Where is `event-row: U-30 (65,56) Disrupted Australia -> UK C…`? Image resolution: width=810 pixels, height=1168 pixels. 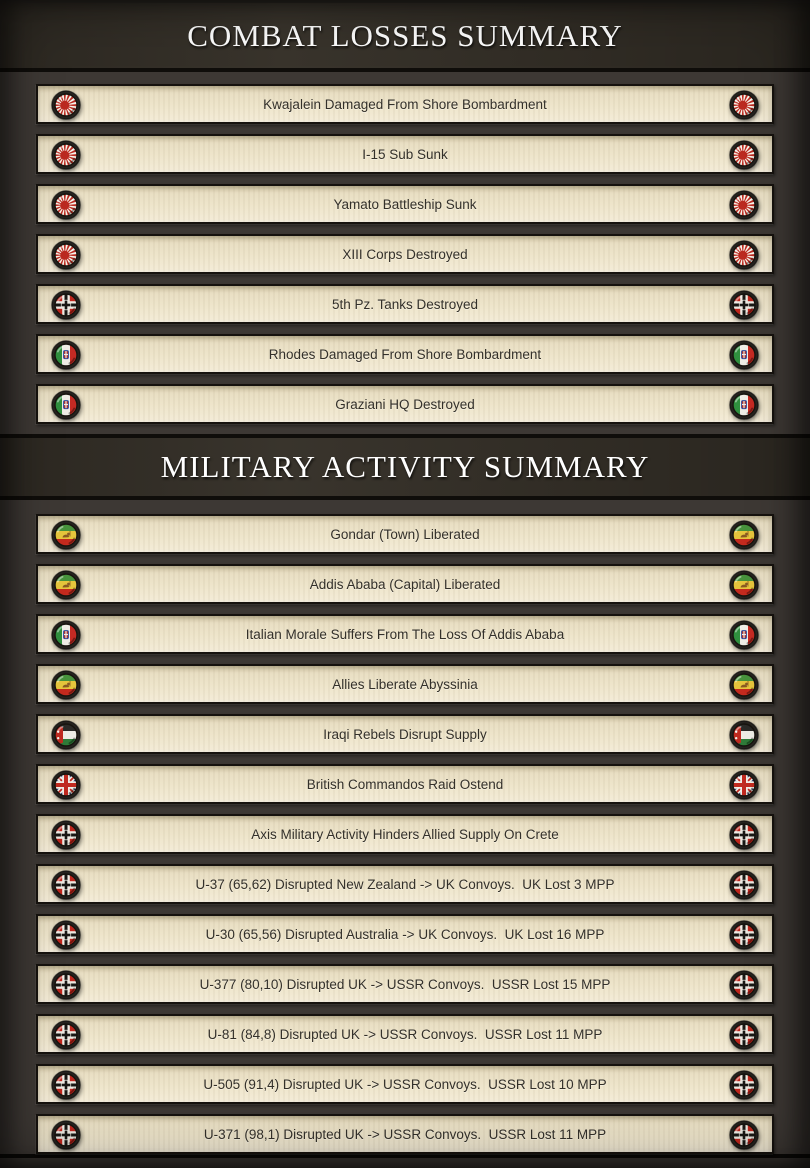
event-row: U-30 (65,56) Disrupted Australia -> UK C… is located at coordinates (405, 934).